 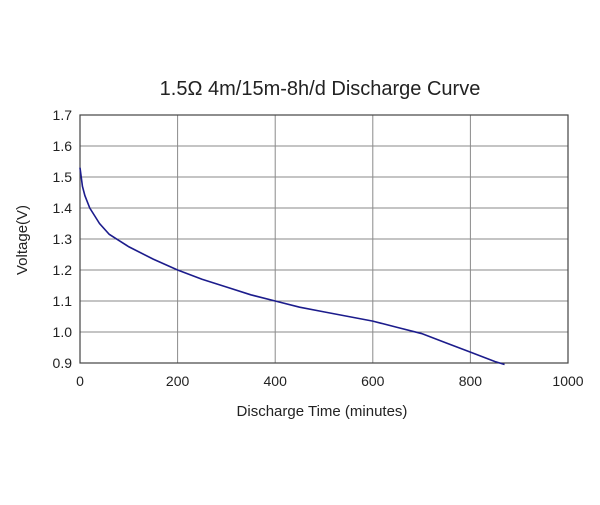 What do you see at coordinates (80, 381) in the screenshot?
I see `x-tick-label: 0` at bounding box center [80, 381].